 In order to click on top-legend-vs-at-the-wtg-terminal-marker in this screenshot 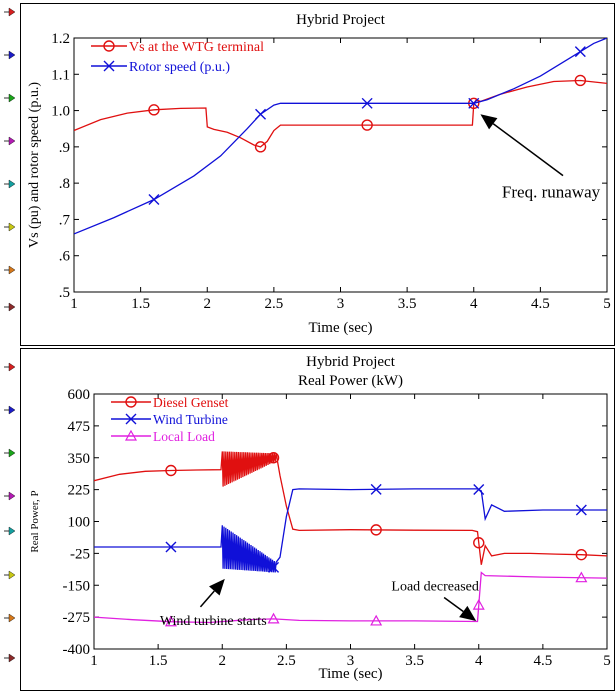, I will do `click(109, 46)`.